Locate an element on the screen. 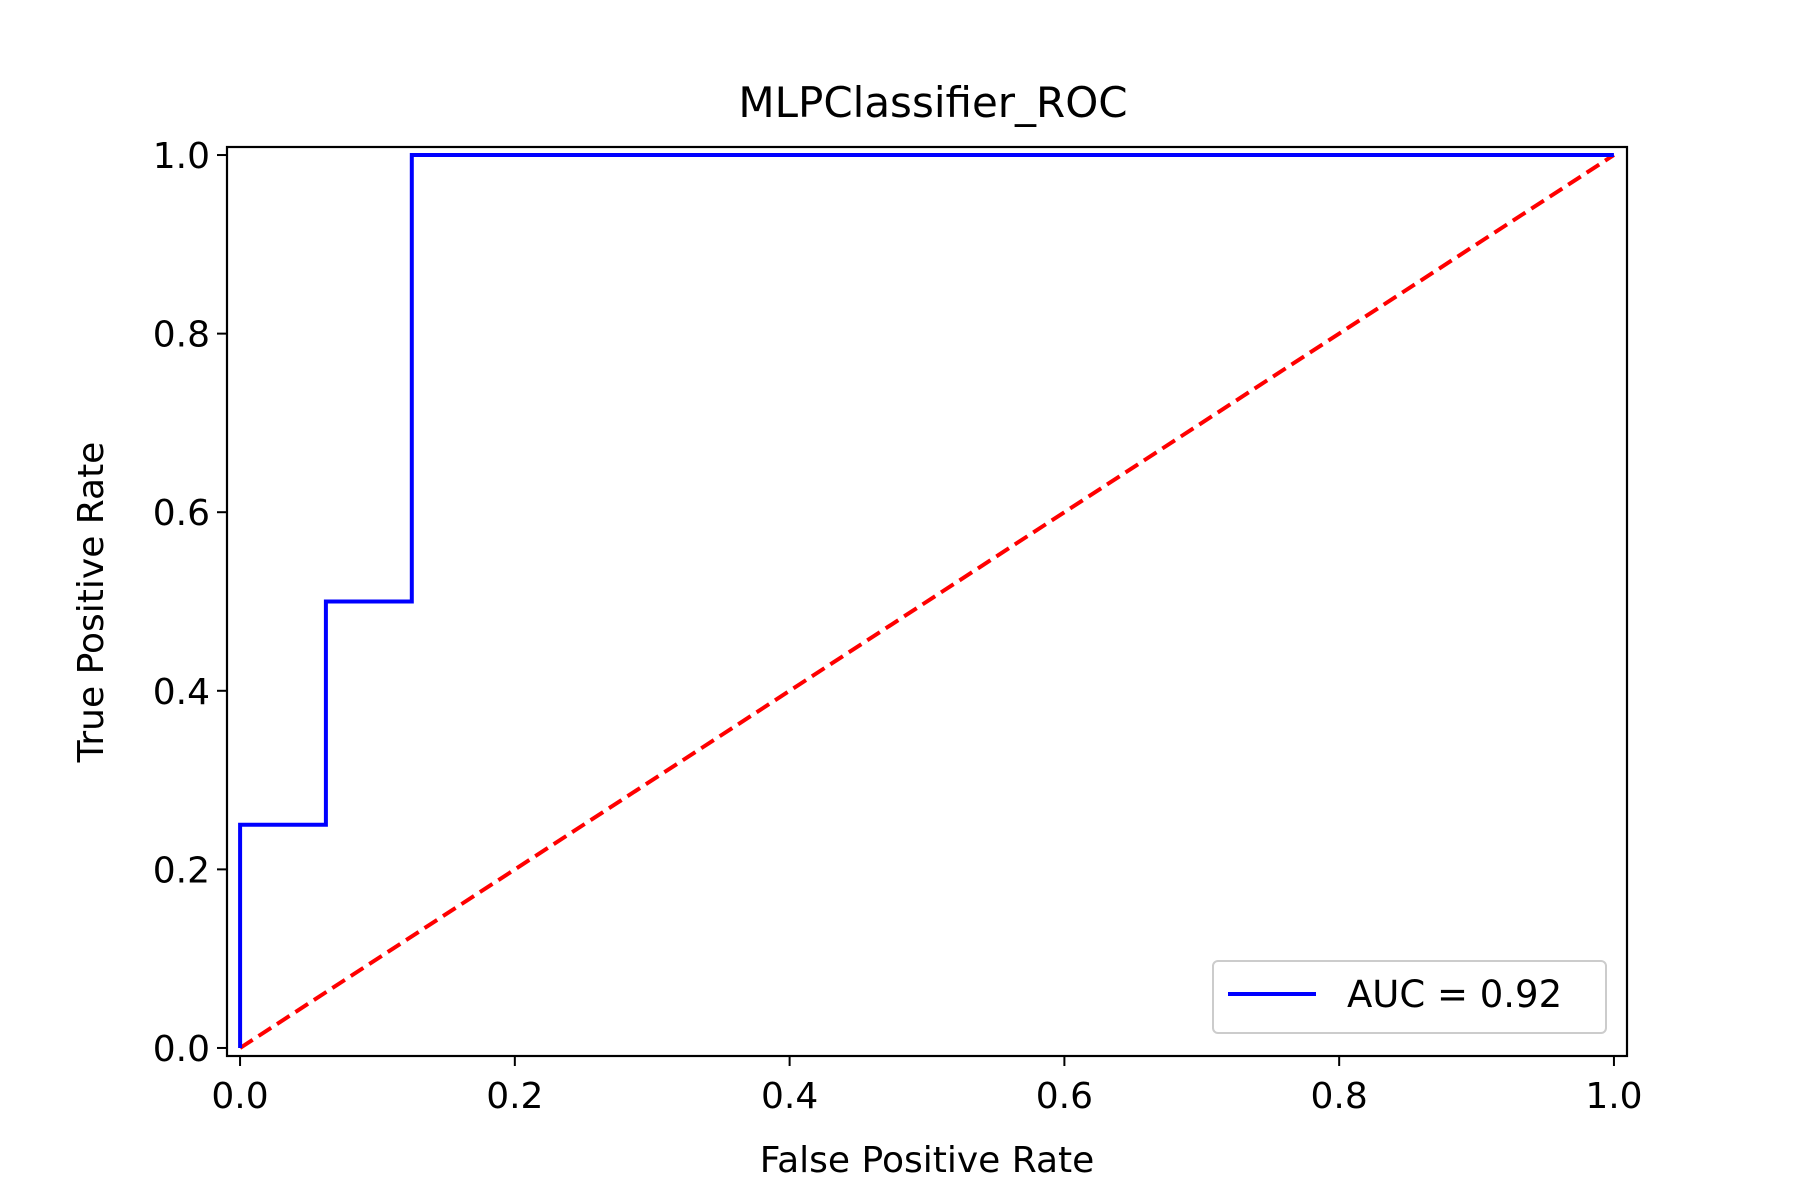  y-axis-label: True Positive Rate is located at coordinates (91, 603).